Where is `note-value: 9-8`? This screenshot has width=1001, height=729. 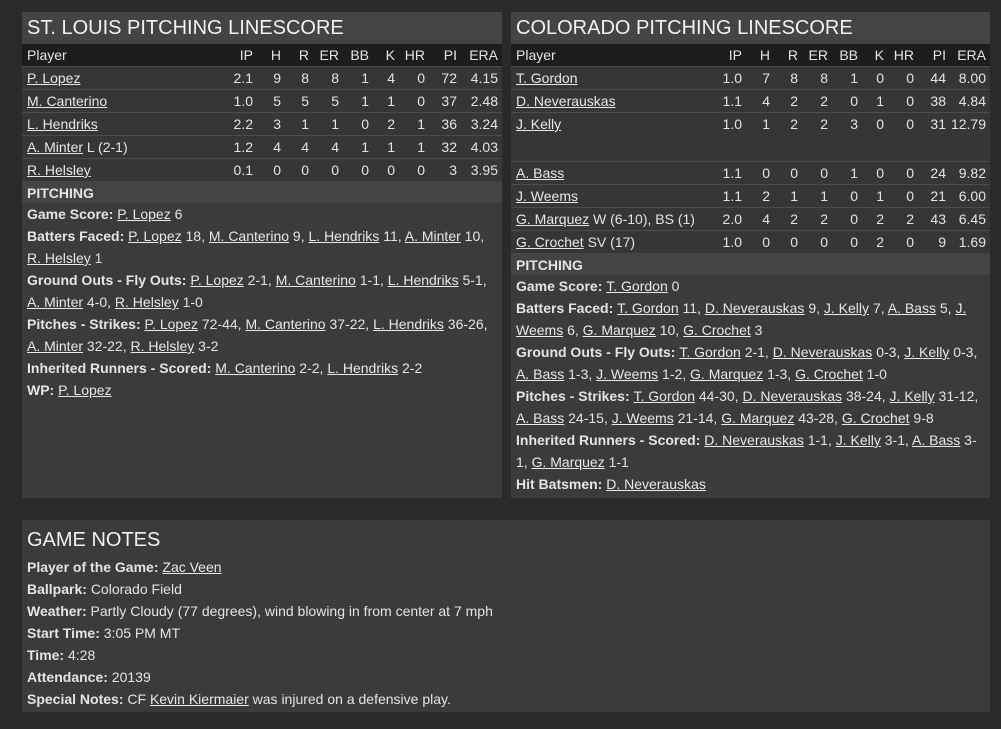 note-value: 9-8 is located at coordinates (921, 418).